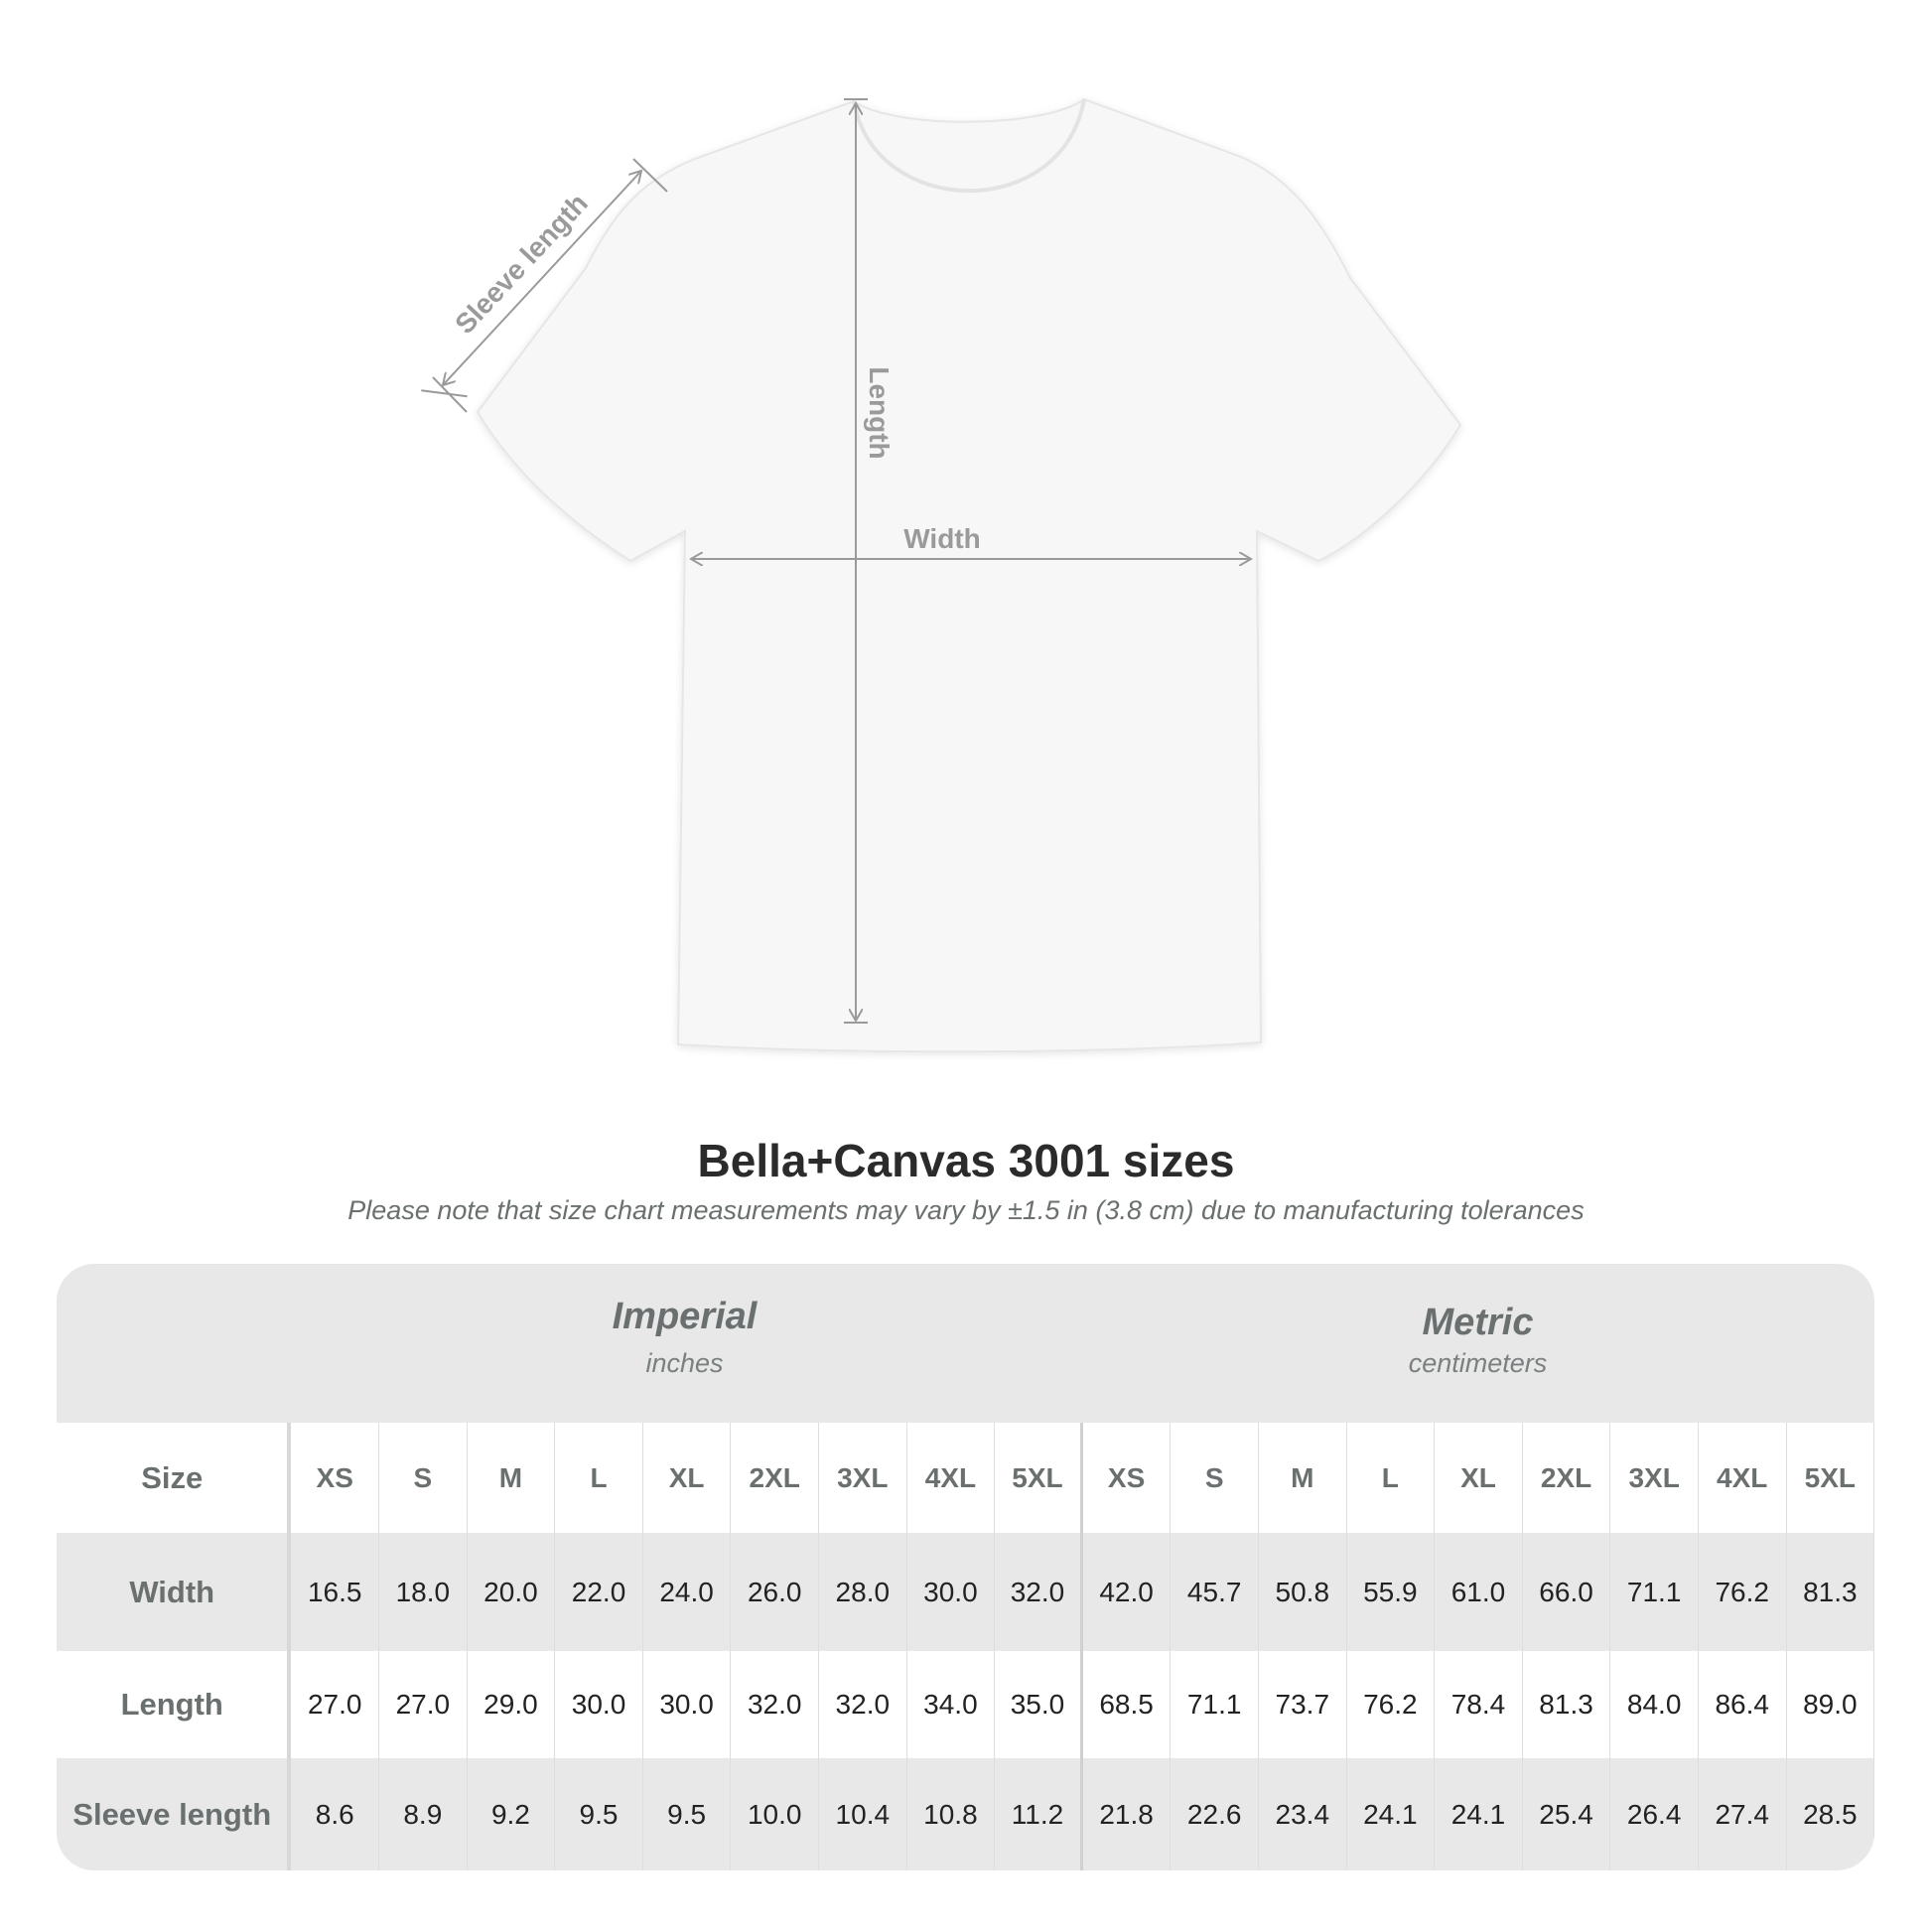 The image size is (1932, 1932). What do you see at coordinates (863, 1592) in the screenshot?
I see `imperial-value-cell: 28.0` at bounding box center [863, 1592].